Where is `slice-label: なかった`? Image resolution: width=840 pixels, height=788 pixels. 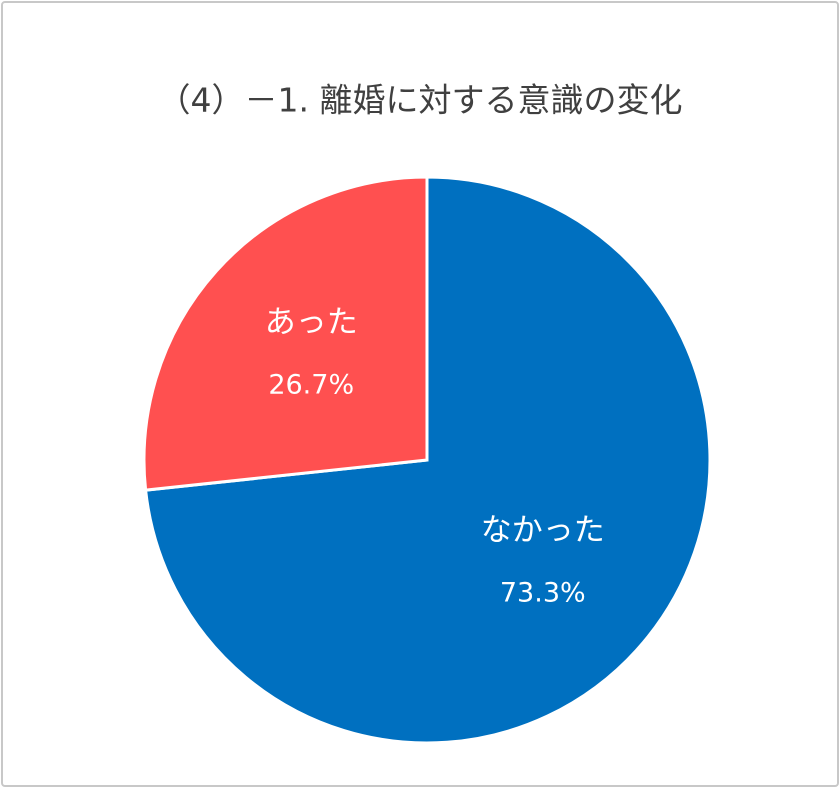
slice-label: なかった is located at coordinates (543, 531).